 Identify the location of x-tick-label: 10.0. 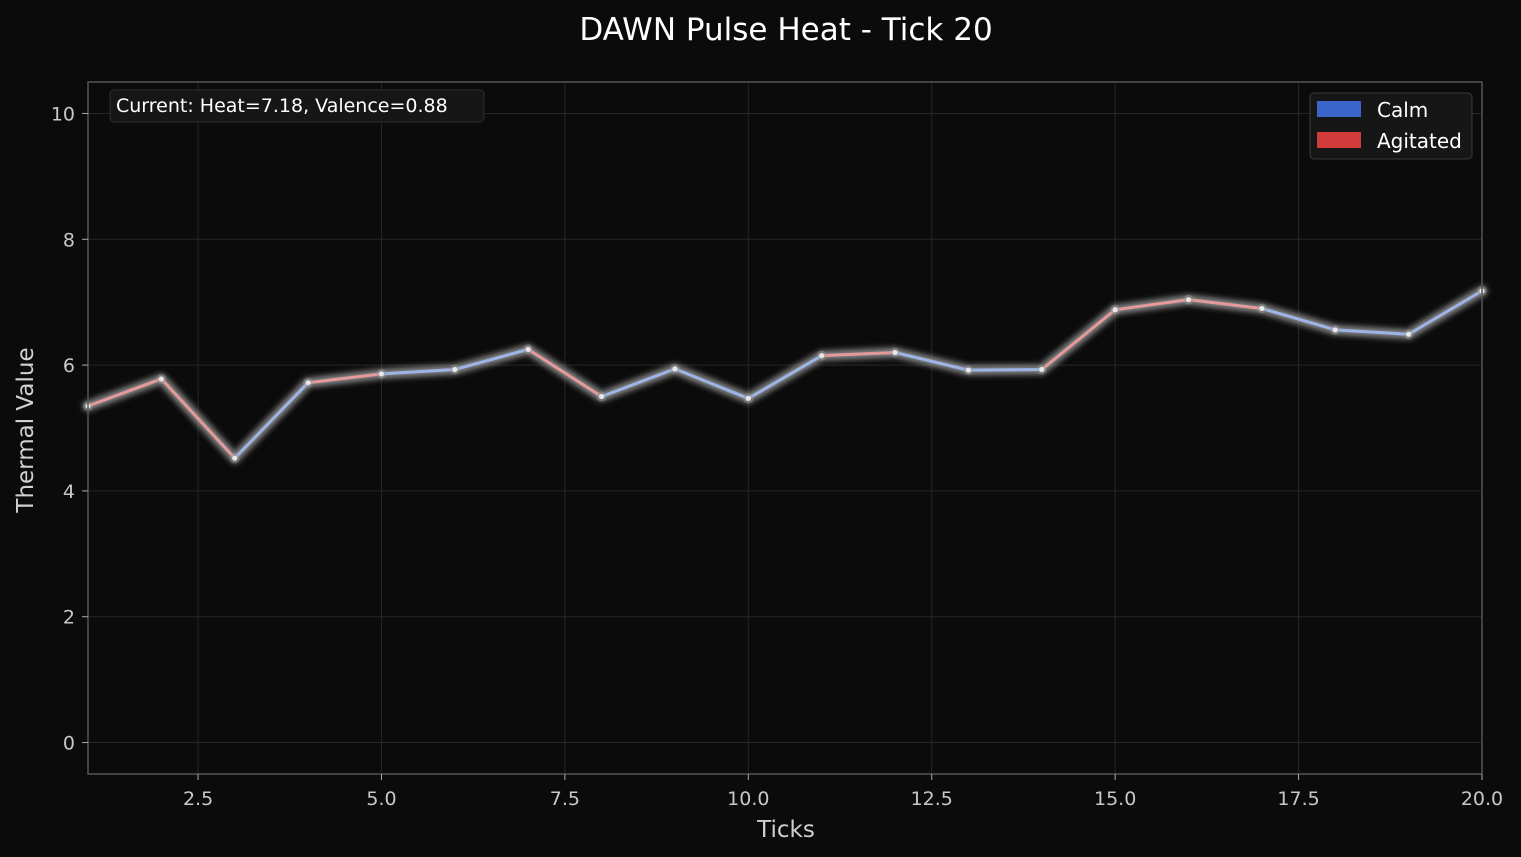
(748, 799).